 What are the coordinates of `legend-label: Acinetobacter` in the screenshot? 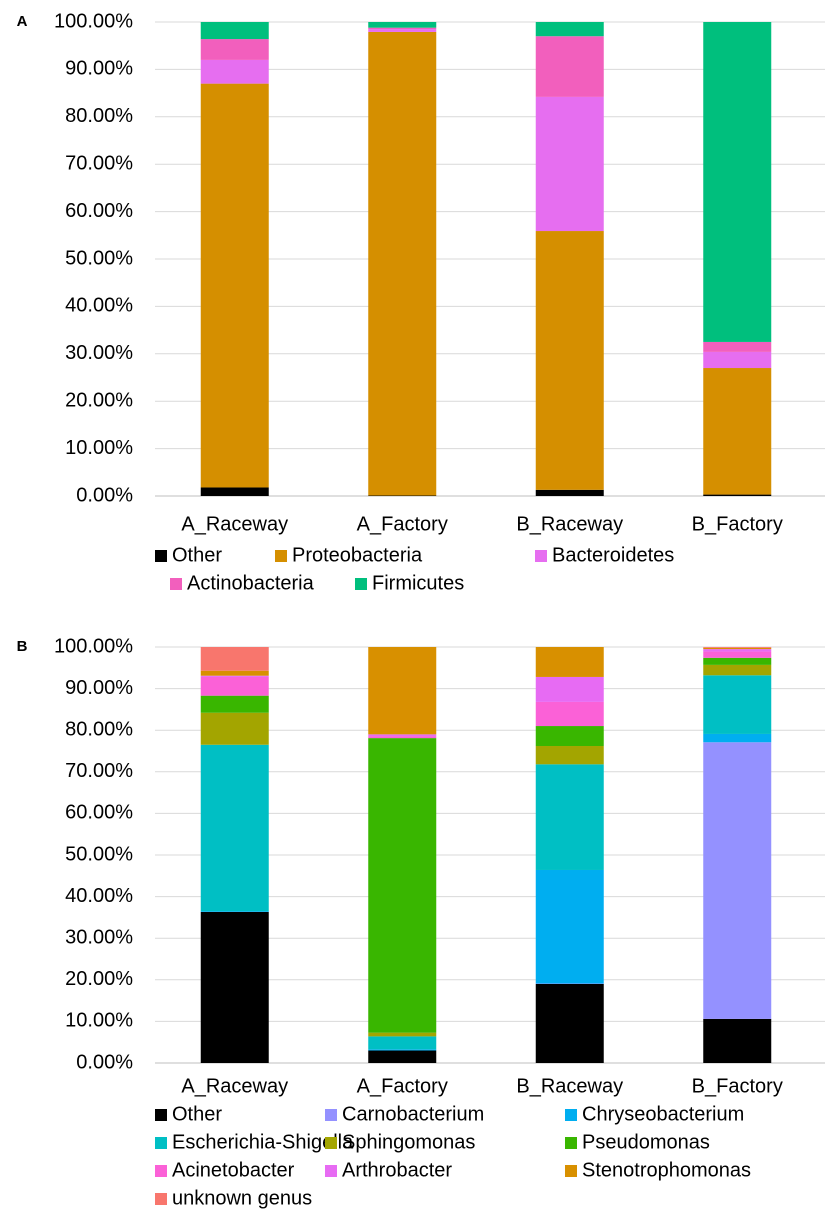 It's located at (233, 1170).